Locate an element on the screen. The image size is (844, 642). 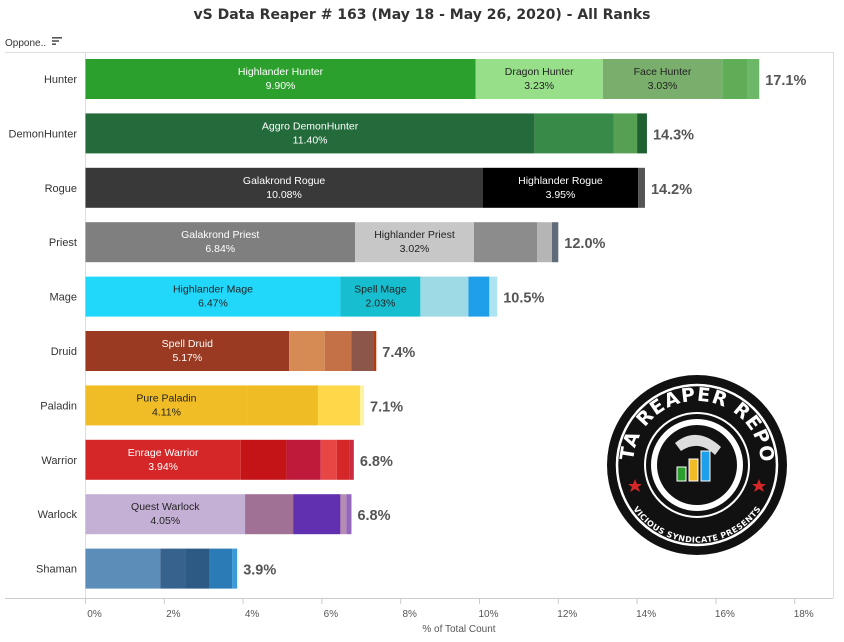
bar-row-druid: Druid Spell Druid 5.17% 7.4% is located at coordinates (233, 351).